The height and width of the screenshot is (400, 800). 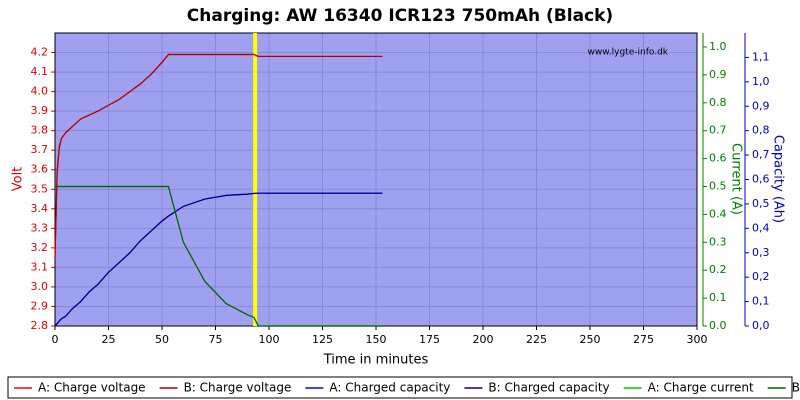 I want to click on y3-tick-label: 0,5, so click(x=761, y=203).